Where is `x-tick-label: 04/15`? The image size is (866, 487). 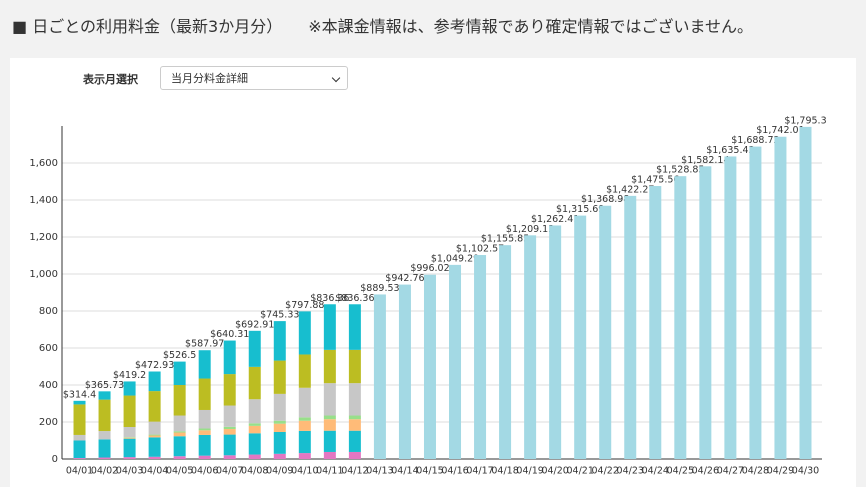
x-tick-label: 04/15 is located at coordinates (429, 471).